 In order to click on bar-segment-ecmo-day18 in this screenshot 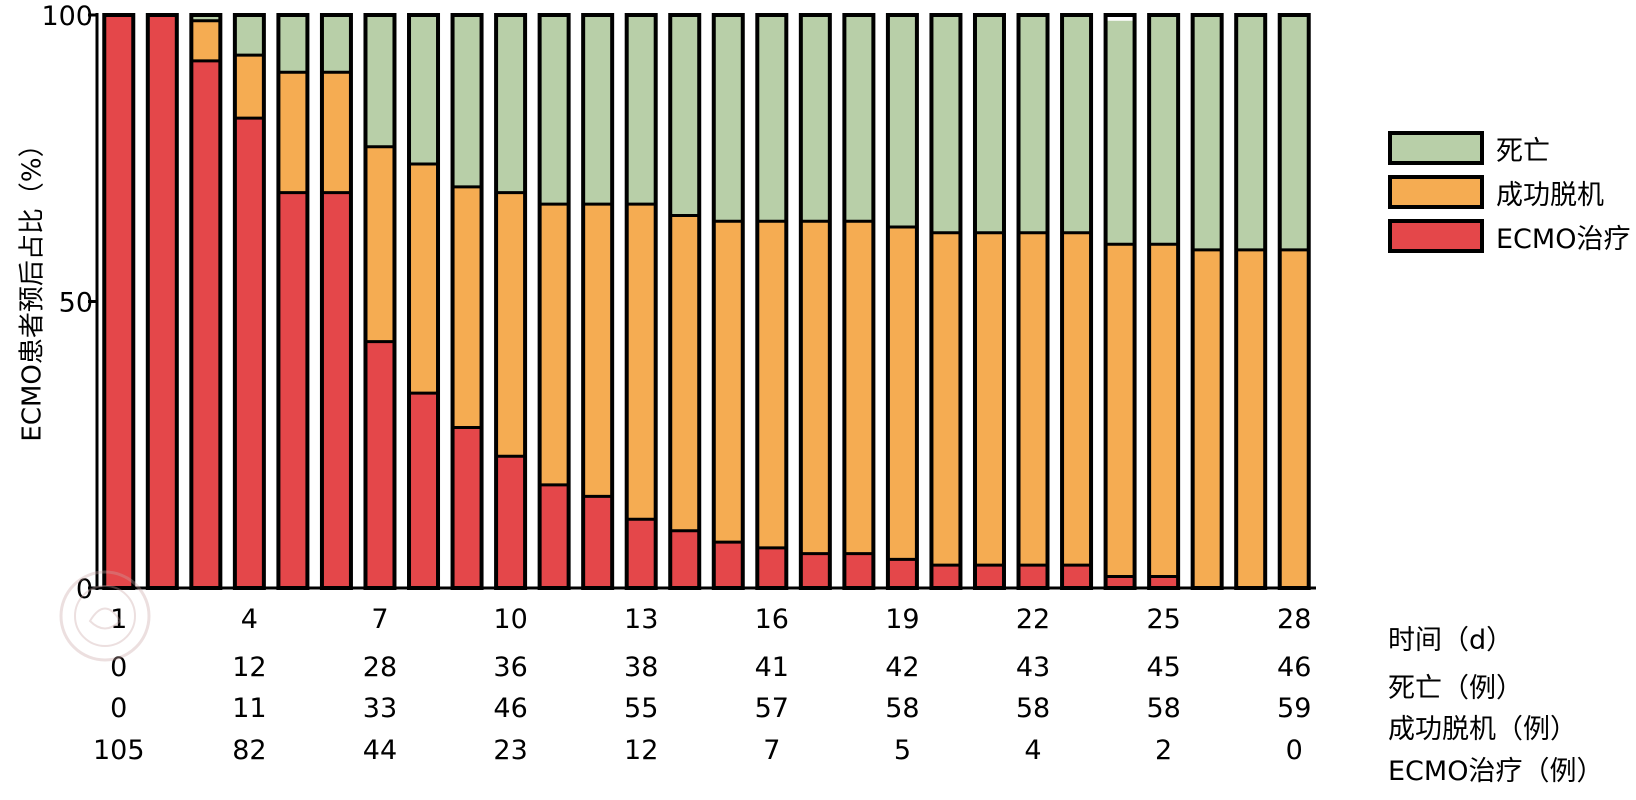, I will do `click(859, 570)`.